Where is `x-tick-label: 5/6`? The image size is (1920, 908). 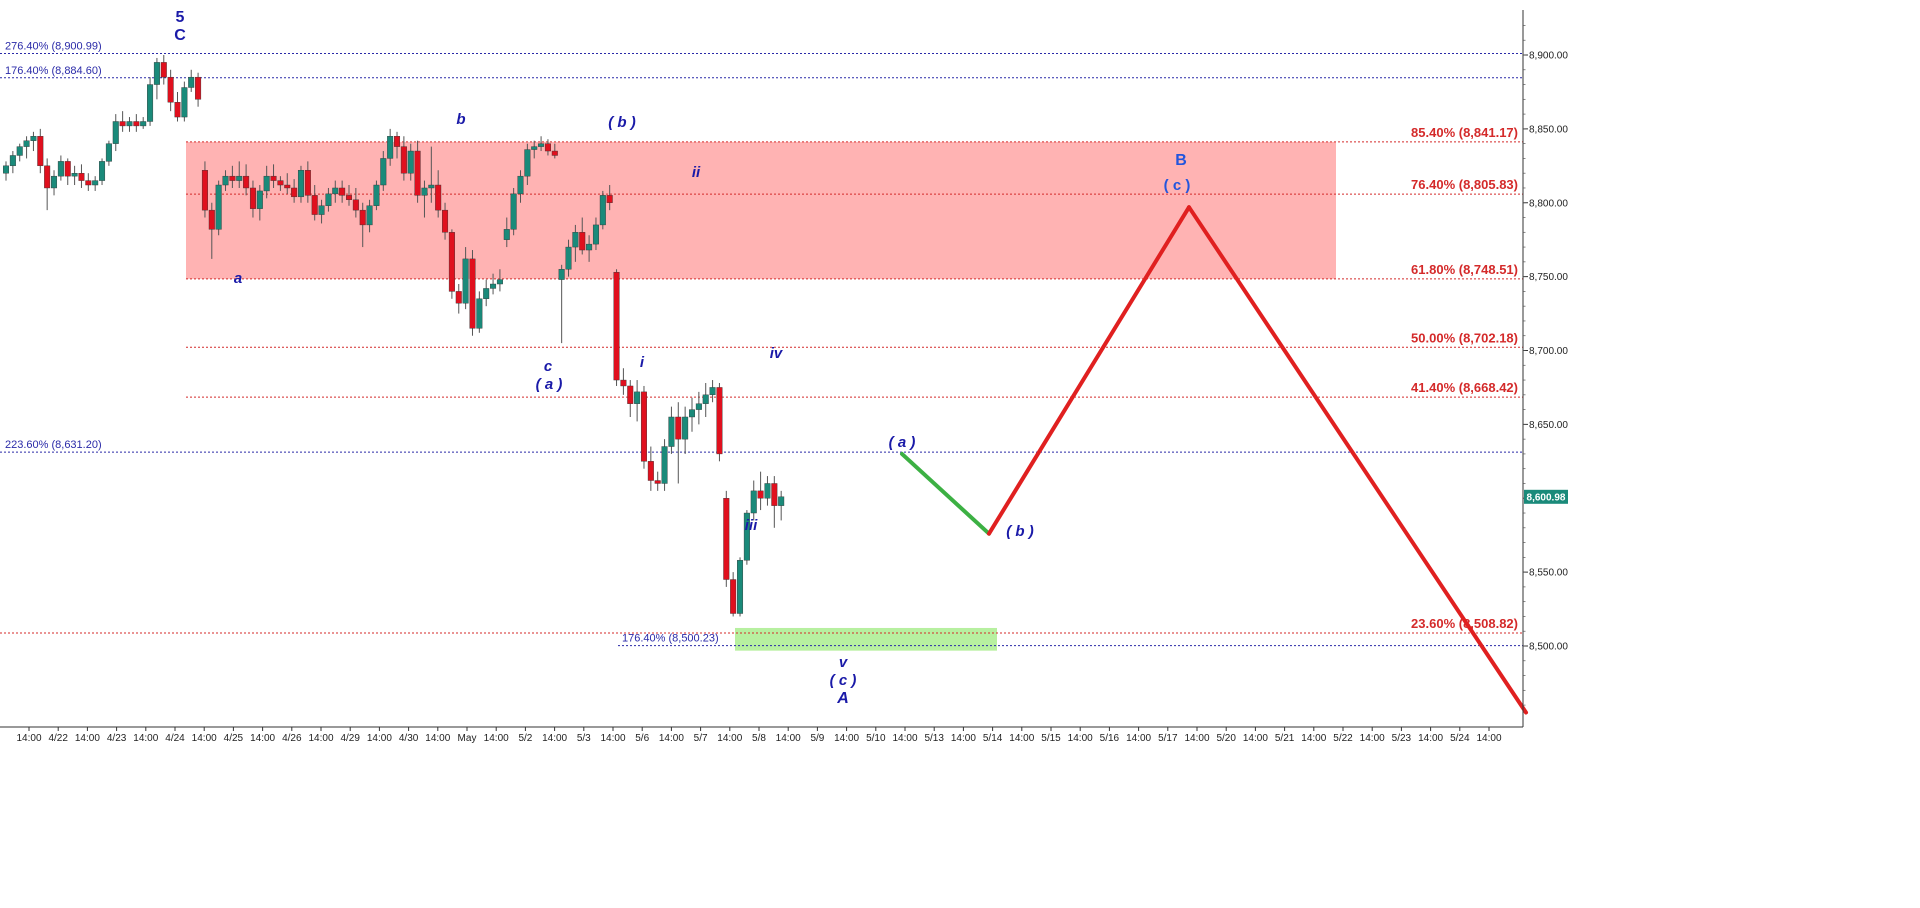
x-tick-label: 5/6 is located at coordinates (642, 738).